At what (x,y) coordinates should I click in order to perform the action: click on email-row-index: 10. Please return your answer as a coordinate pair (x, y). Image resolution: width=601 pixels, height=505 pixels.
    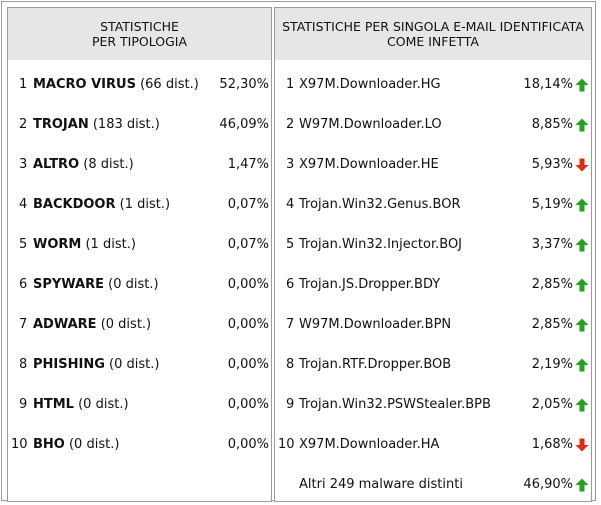
    Looking at the image, I should click on (286, 444).